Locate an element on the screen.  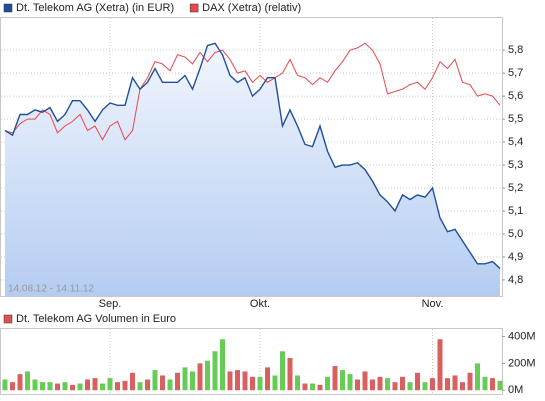
x-tick-label: Okt. is located at coordinates (260, 304).